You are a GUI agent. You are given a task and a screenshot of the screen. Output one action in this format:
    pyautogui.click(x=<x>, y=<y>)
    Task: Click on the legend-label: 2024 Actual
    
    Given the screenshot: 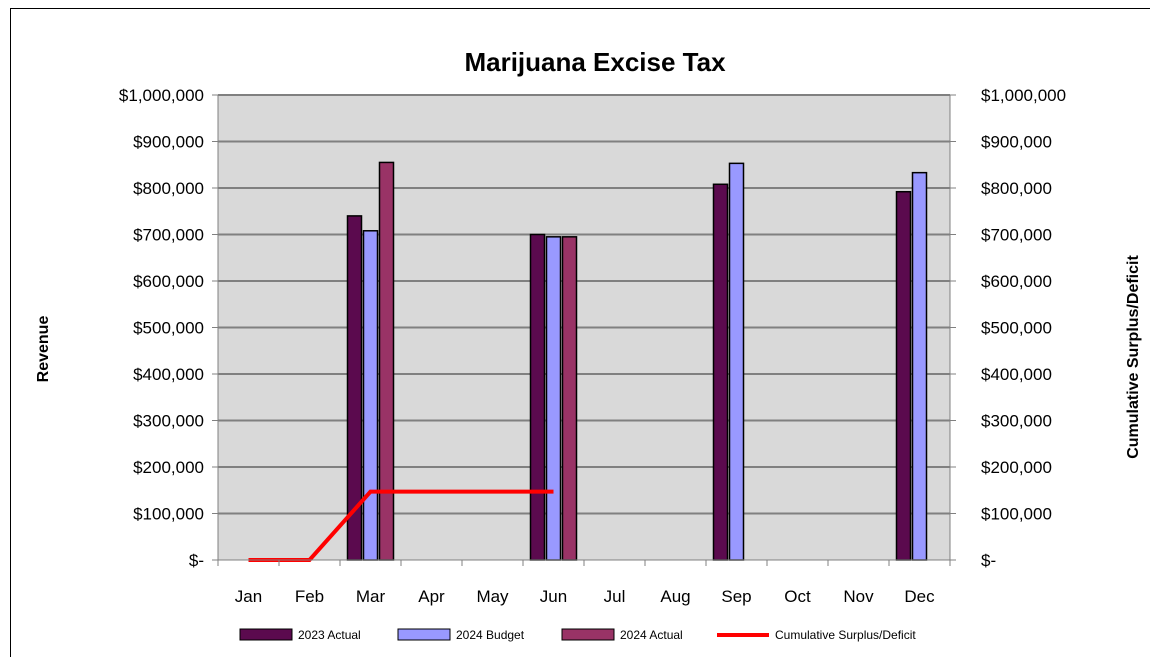 What is the action you would take?
    pyautogui.click(x=651, y=635)
    